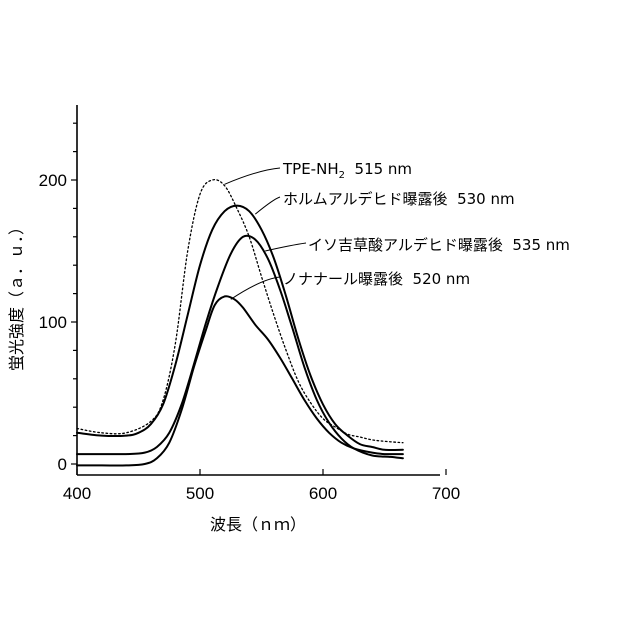 The width and height of the screenshot is (640, 640). Describe the element at coordinates (77, 493) in the screenshot. I see `x-tick-label-400: 400` at that location.